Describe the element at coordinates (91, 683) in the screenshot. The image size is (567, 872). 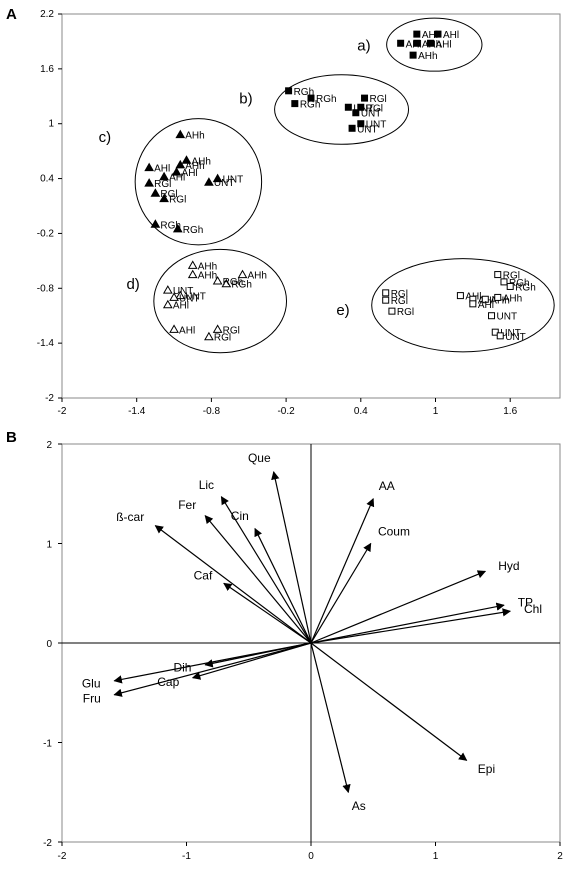
I see `vector-label: Glu` at that location.